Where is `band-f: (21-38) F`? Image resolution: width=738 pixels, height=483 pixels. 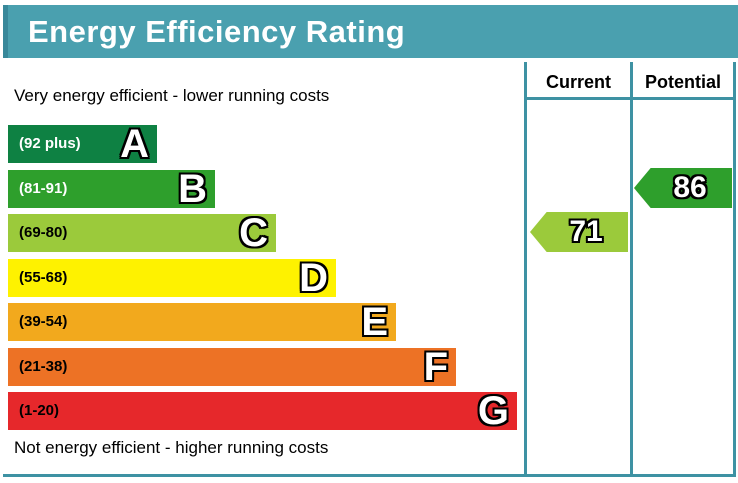
band-f: (21-38) F is located at coordinates (232, 367).